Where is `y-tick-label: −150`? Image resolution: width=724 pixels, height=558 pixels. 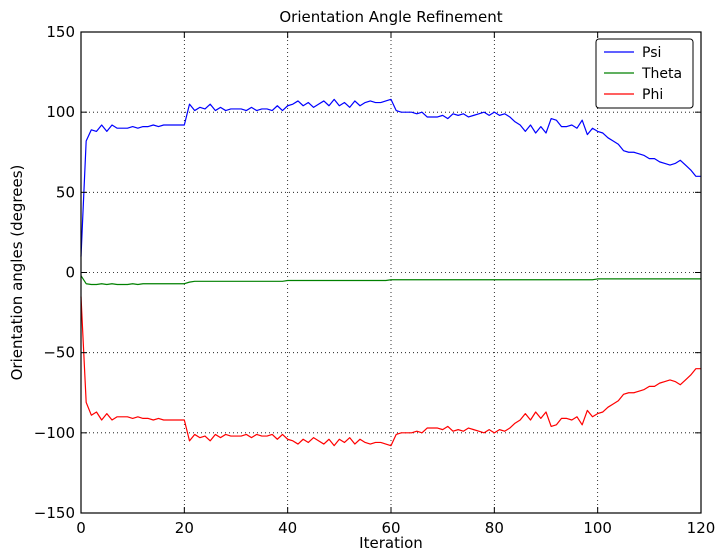 y-tick-label: −150 is located at coordinates (54, 513).